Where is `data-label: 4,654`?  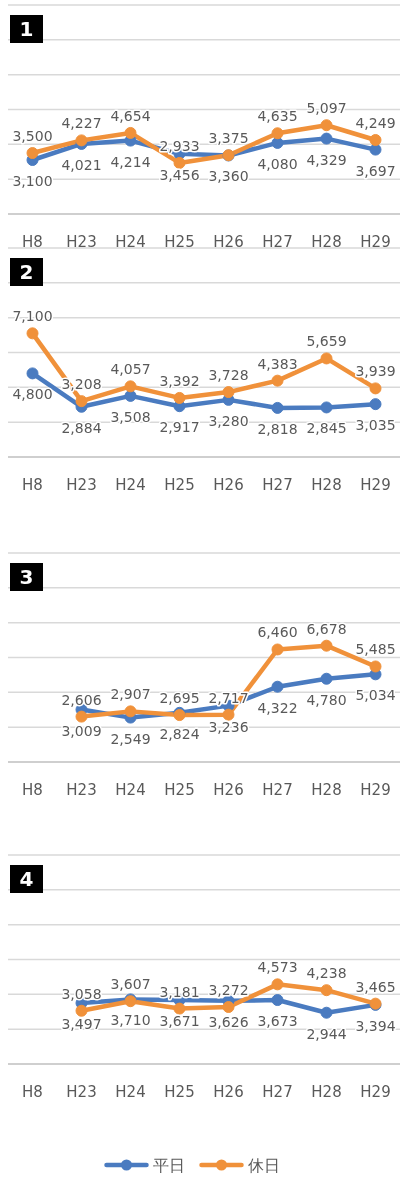
data-label: 4,654 is located at coordinates (130, 115).